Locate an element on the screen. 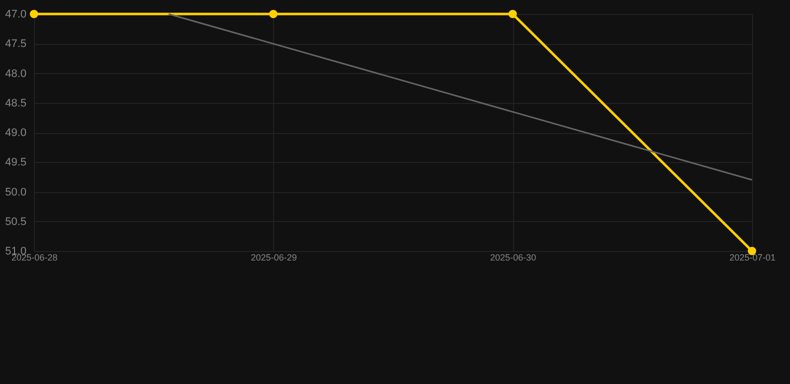 The width and height of the screenshot is (790, 384). y-tick-label: 48.0 is located at coordinates (15, 74).